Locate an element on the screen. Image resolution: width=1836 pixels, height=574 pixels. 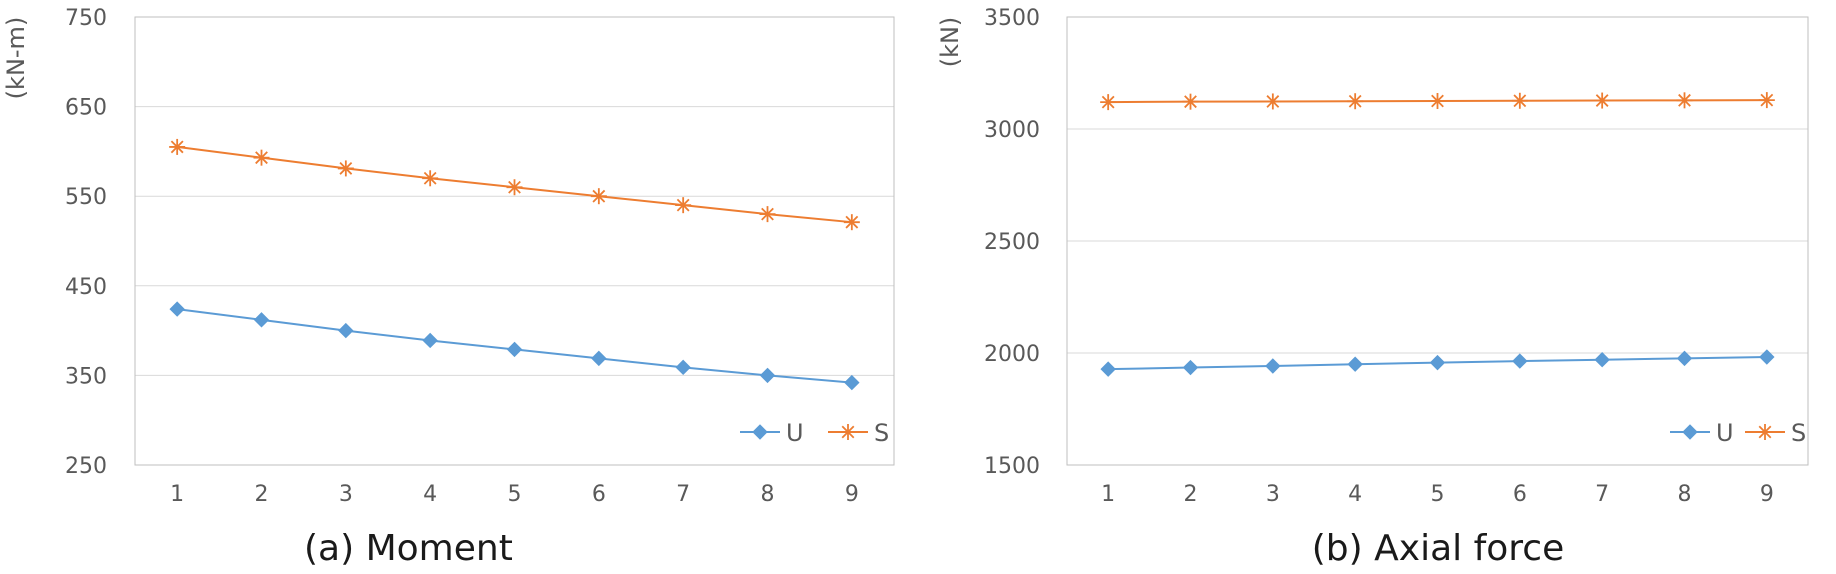
y-tick-label: 2000 is located at coordinates (1012, 354).